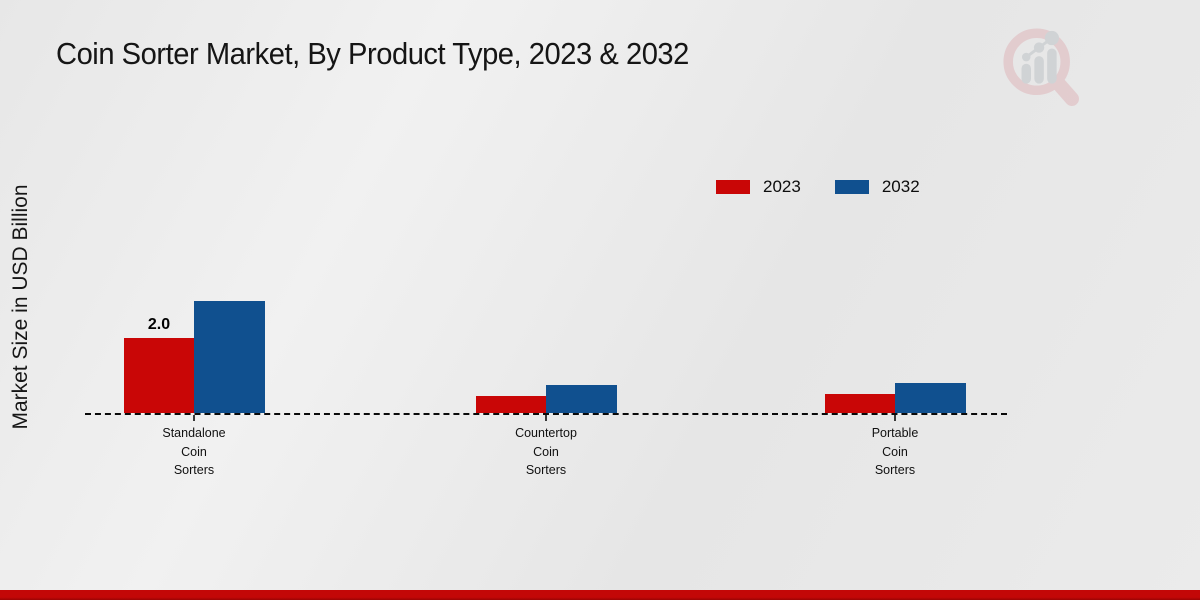  I want to click on category-label: Portable Coin Sorters, so click(895, 451).